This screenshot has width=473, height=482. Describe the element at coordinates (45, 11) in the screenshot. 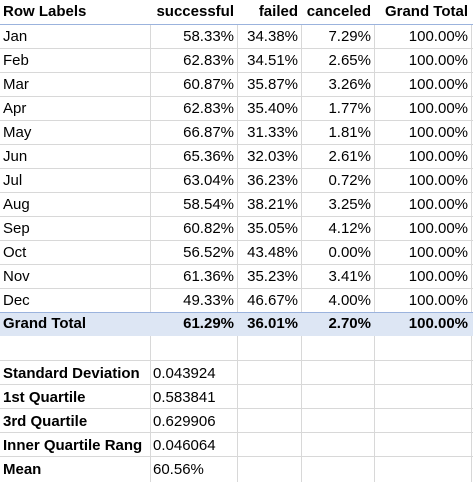

I see `header-row-labels: Row Labels` at that location.